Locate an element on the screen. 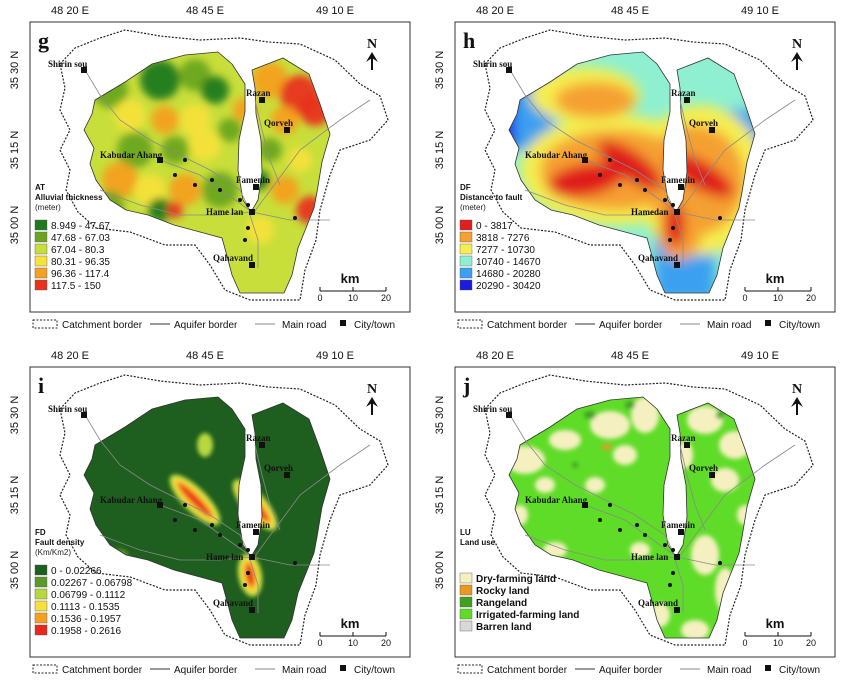  scale-bar: km 0 10 20 is located at coordinates (354, 287).